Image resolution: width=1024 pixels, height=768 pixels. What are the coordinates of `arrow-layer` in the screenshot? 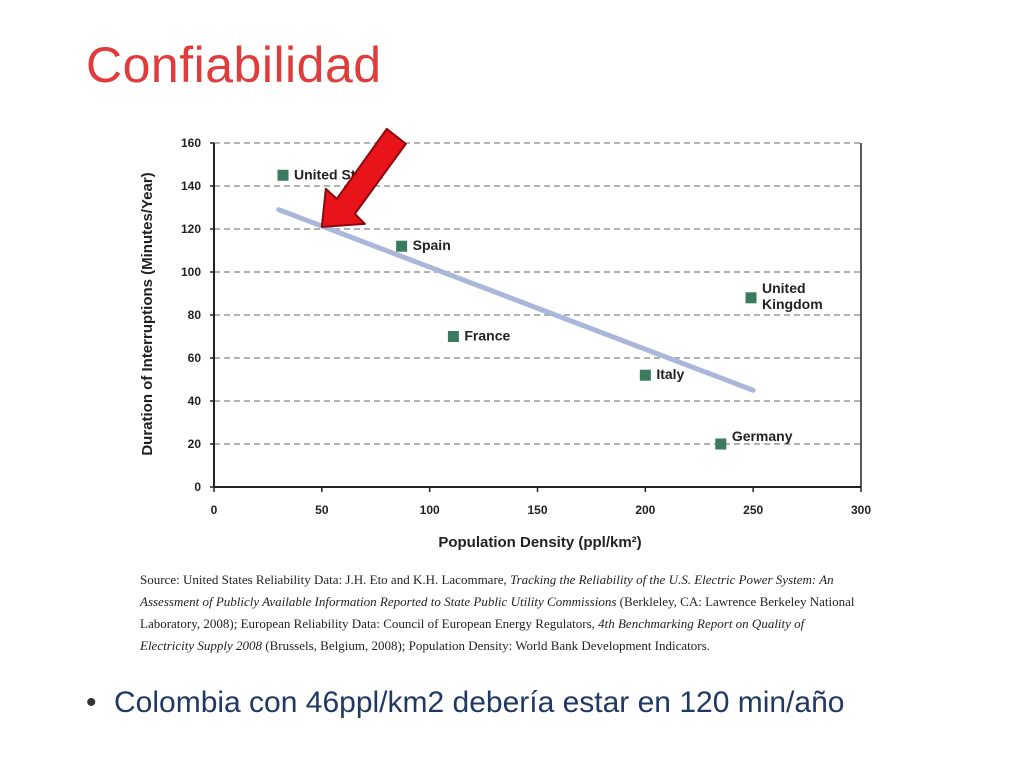 It's located at (363, 177).